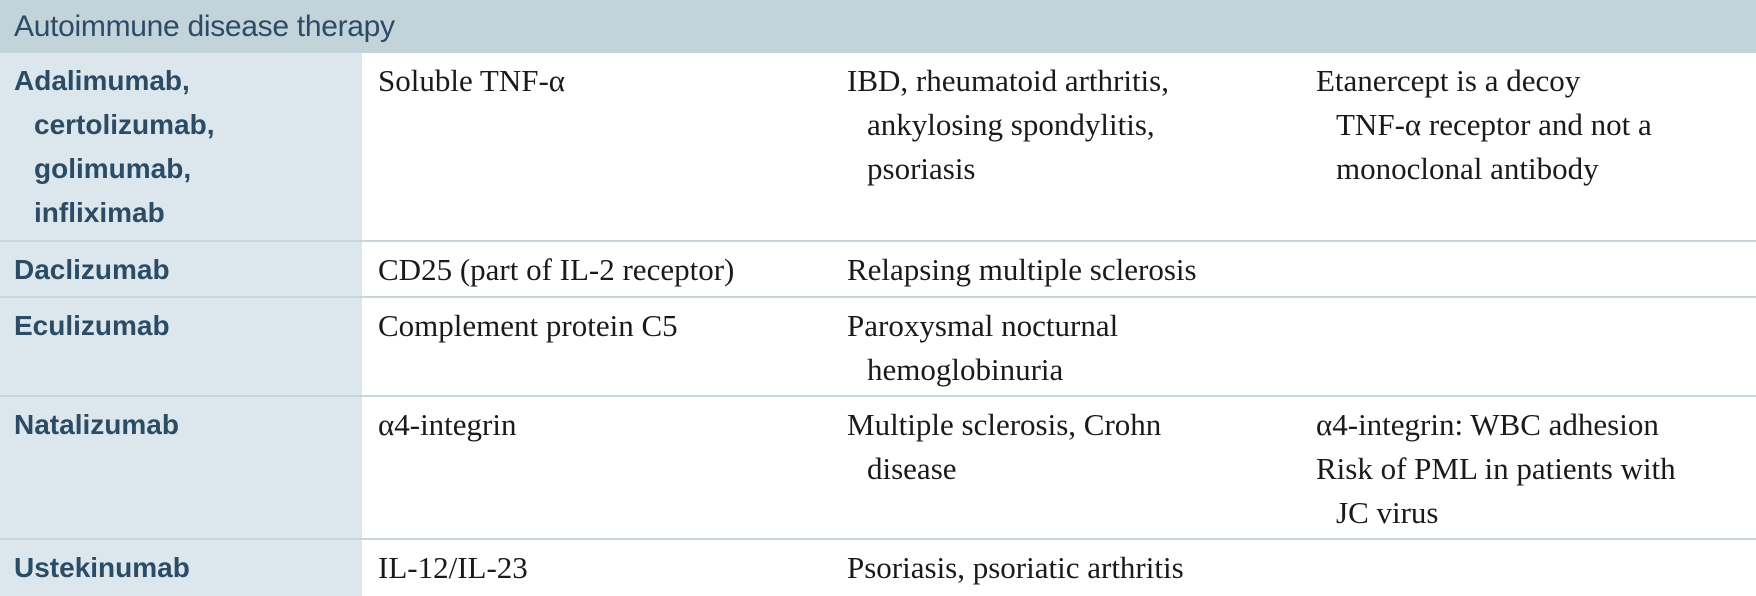  What do you see at coordinates (1008, 80) in the screenshot?
I see `use-line: IBD, rheumatoid arthritis,` at bounding box center [1008, 80].